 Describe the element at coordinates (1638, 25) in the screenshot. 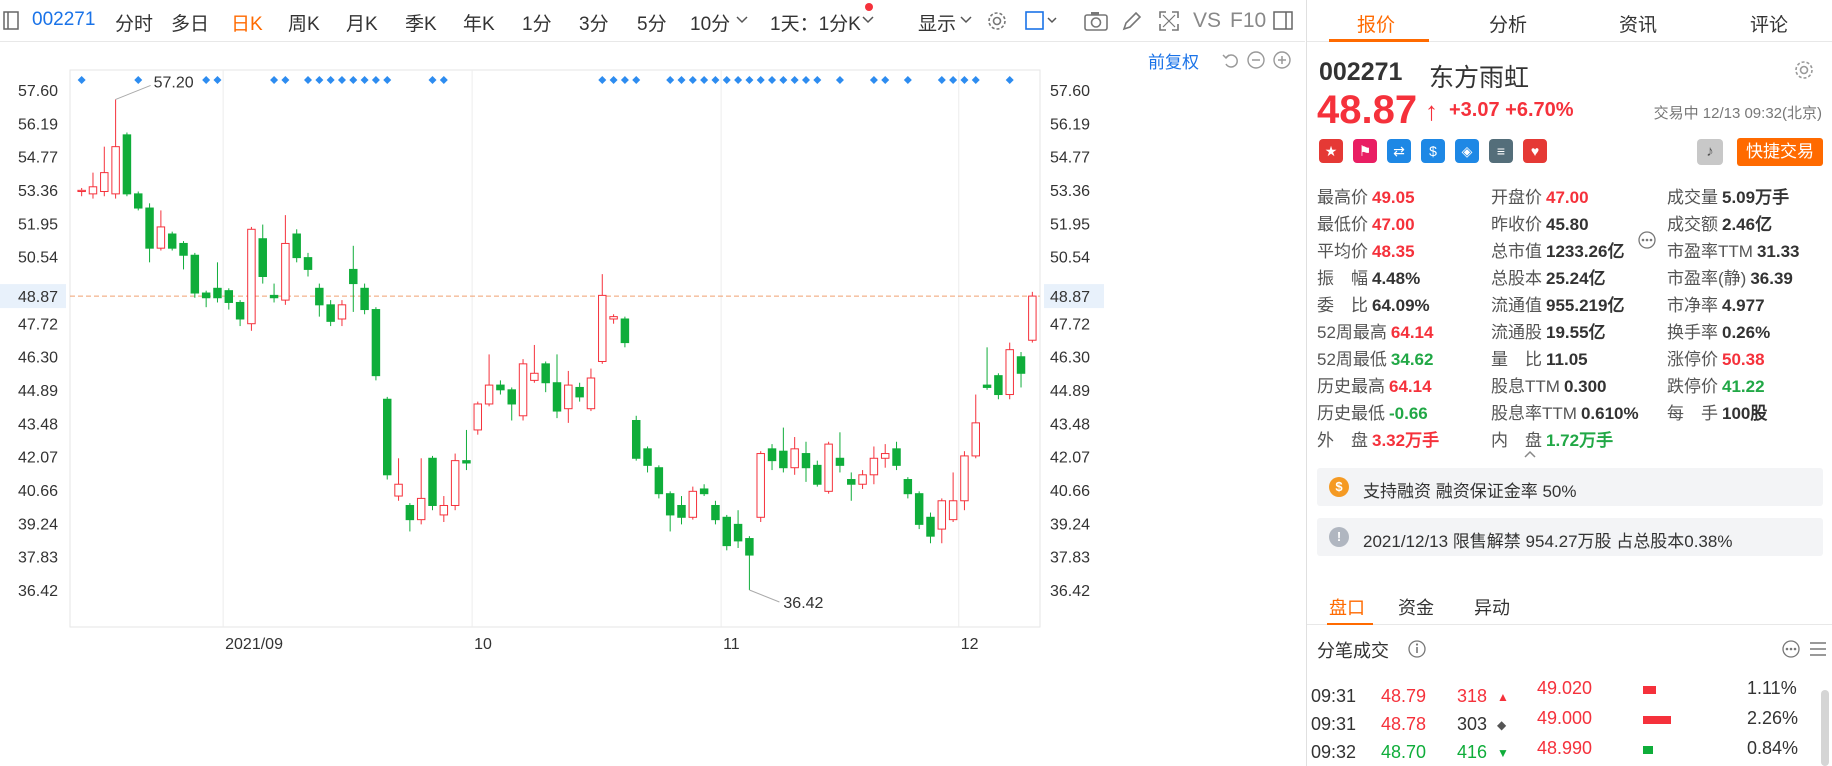

I see `tab-news: 资讯` at that location.